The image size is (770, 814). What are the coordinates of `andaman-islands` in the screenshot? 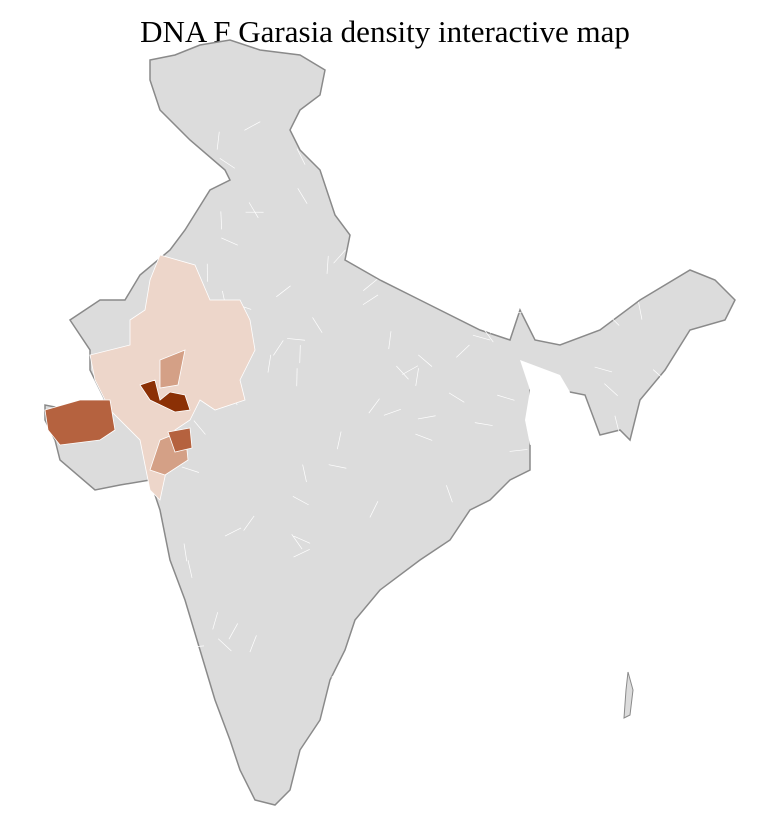 It's located at (628, 695).